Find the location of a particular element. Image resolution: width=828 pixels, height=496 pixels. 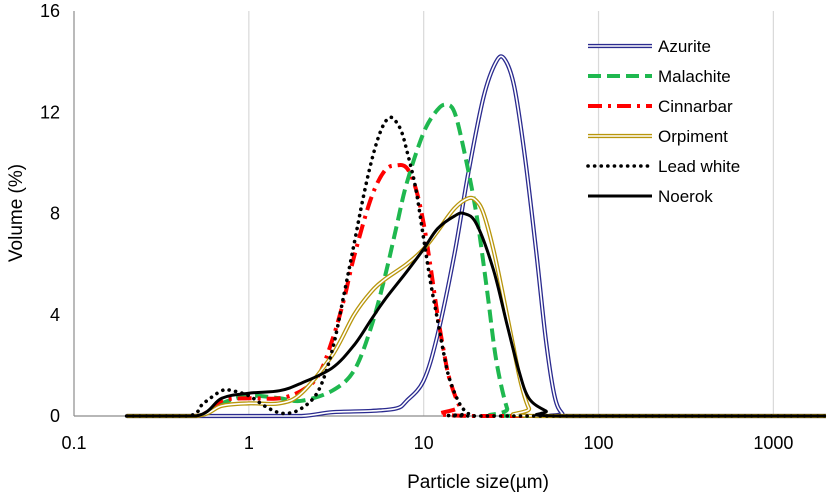

y-tick-label: 16 is located at coordinates (50, 11).